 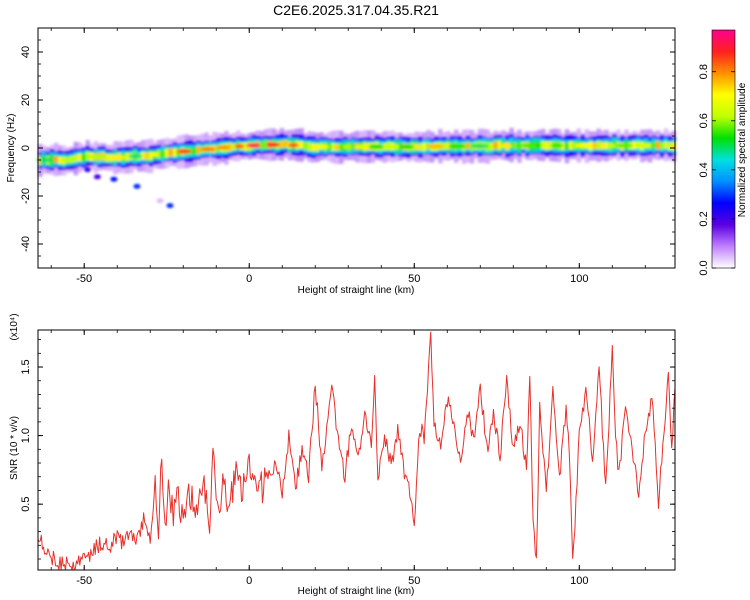 I want to click on spectrogram-y-tick-label: 20, so click(x=26, y=100).